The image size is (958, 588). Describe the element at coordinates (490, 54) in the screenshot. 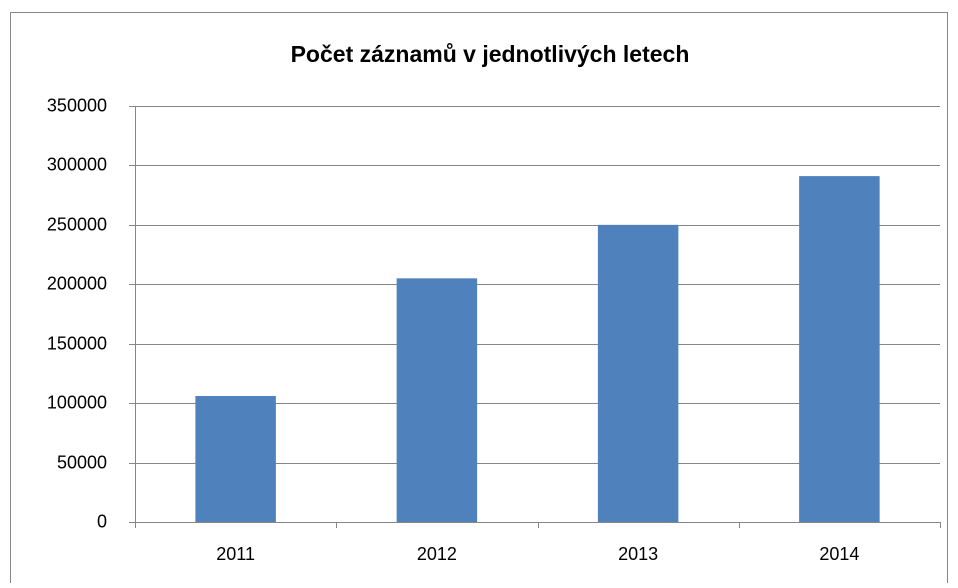

I see `chart-title: Počet záznamů v jednotlivých letech` at that location.